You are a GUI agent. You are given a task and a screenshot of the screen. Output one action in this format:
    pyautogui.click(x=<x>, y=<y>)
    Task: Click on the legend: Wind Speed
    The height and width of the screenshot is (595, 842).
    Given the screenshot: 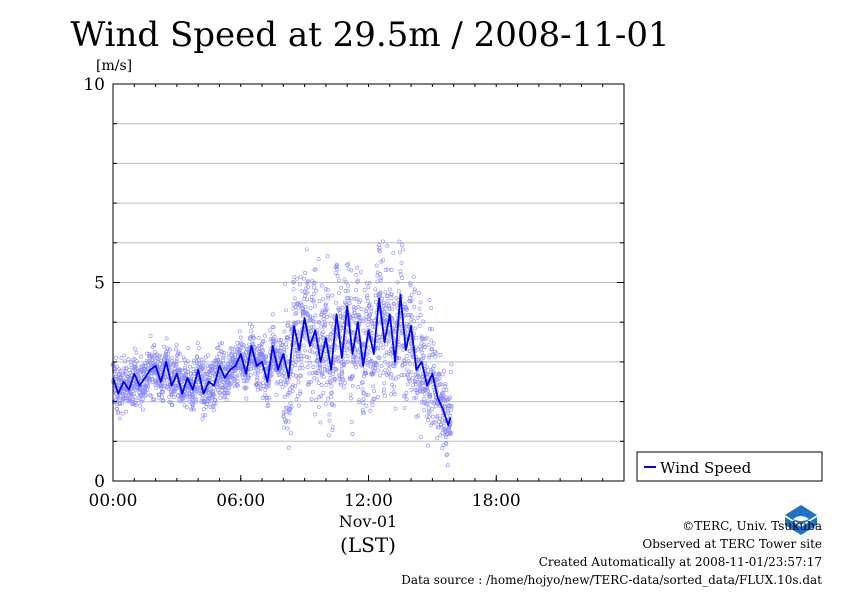 What is the action you would take?
    pyautogui.click(x=729, y=466)
    